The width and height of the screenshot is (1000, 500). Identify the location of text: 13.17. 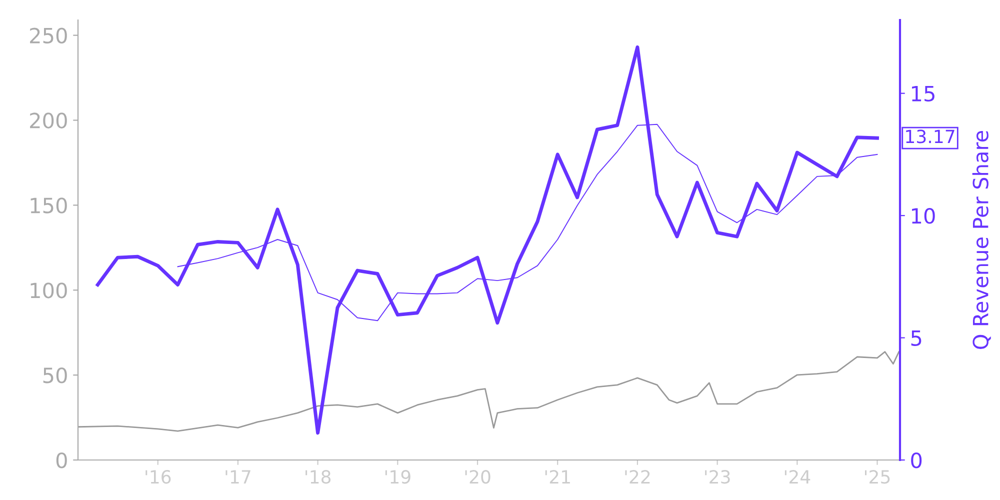
(930, 137).